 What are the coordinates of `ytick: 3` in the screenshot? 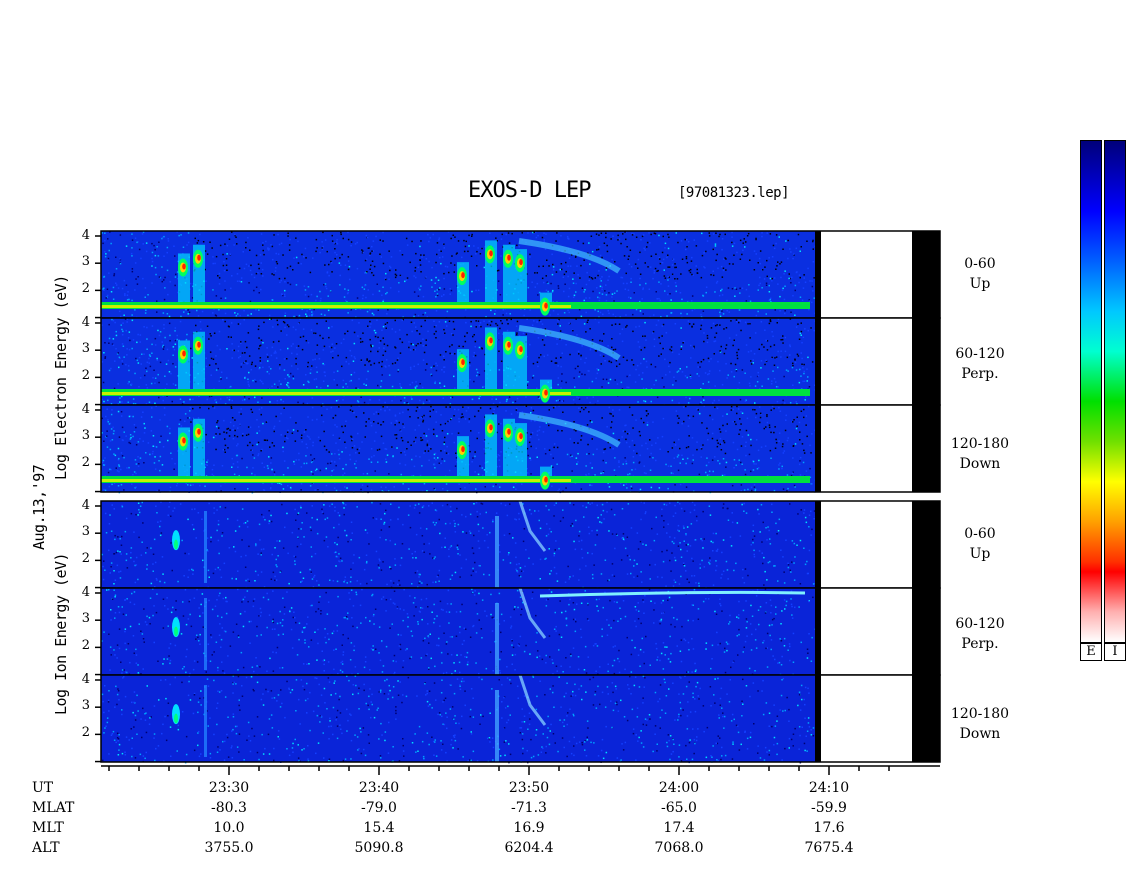 It's located at (85, 435).